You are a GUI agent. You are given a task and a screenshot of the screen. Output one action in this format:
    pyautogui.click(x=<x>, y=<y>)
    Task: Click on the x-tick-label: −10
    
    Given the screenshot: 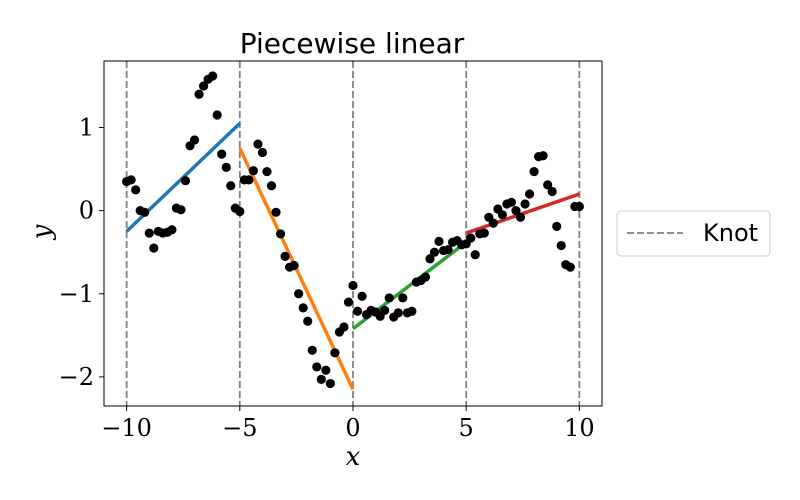 What is the action you would take?
    pyautogui.click(x=126, y=428)
    